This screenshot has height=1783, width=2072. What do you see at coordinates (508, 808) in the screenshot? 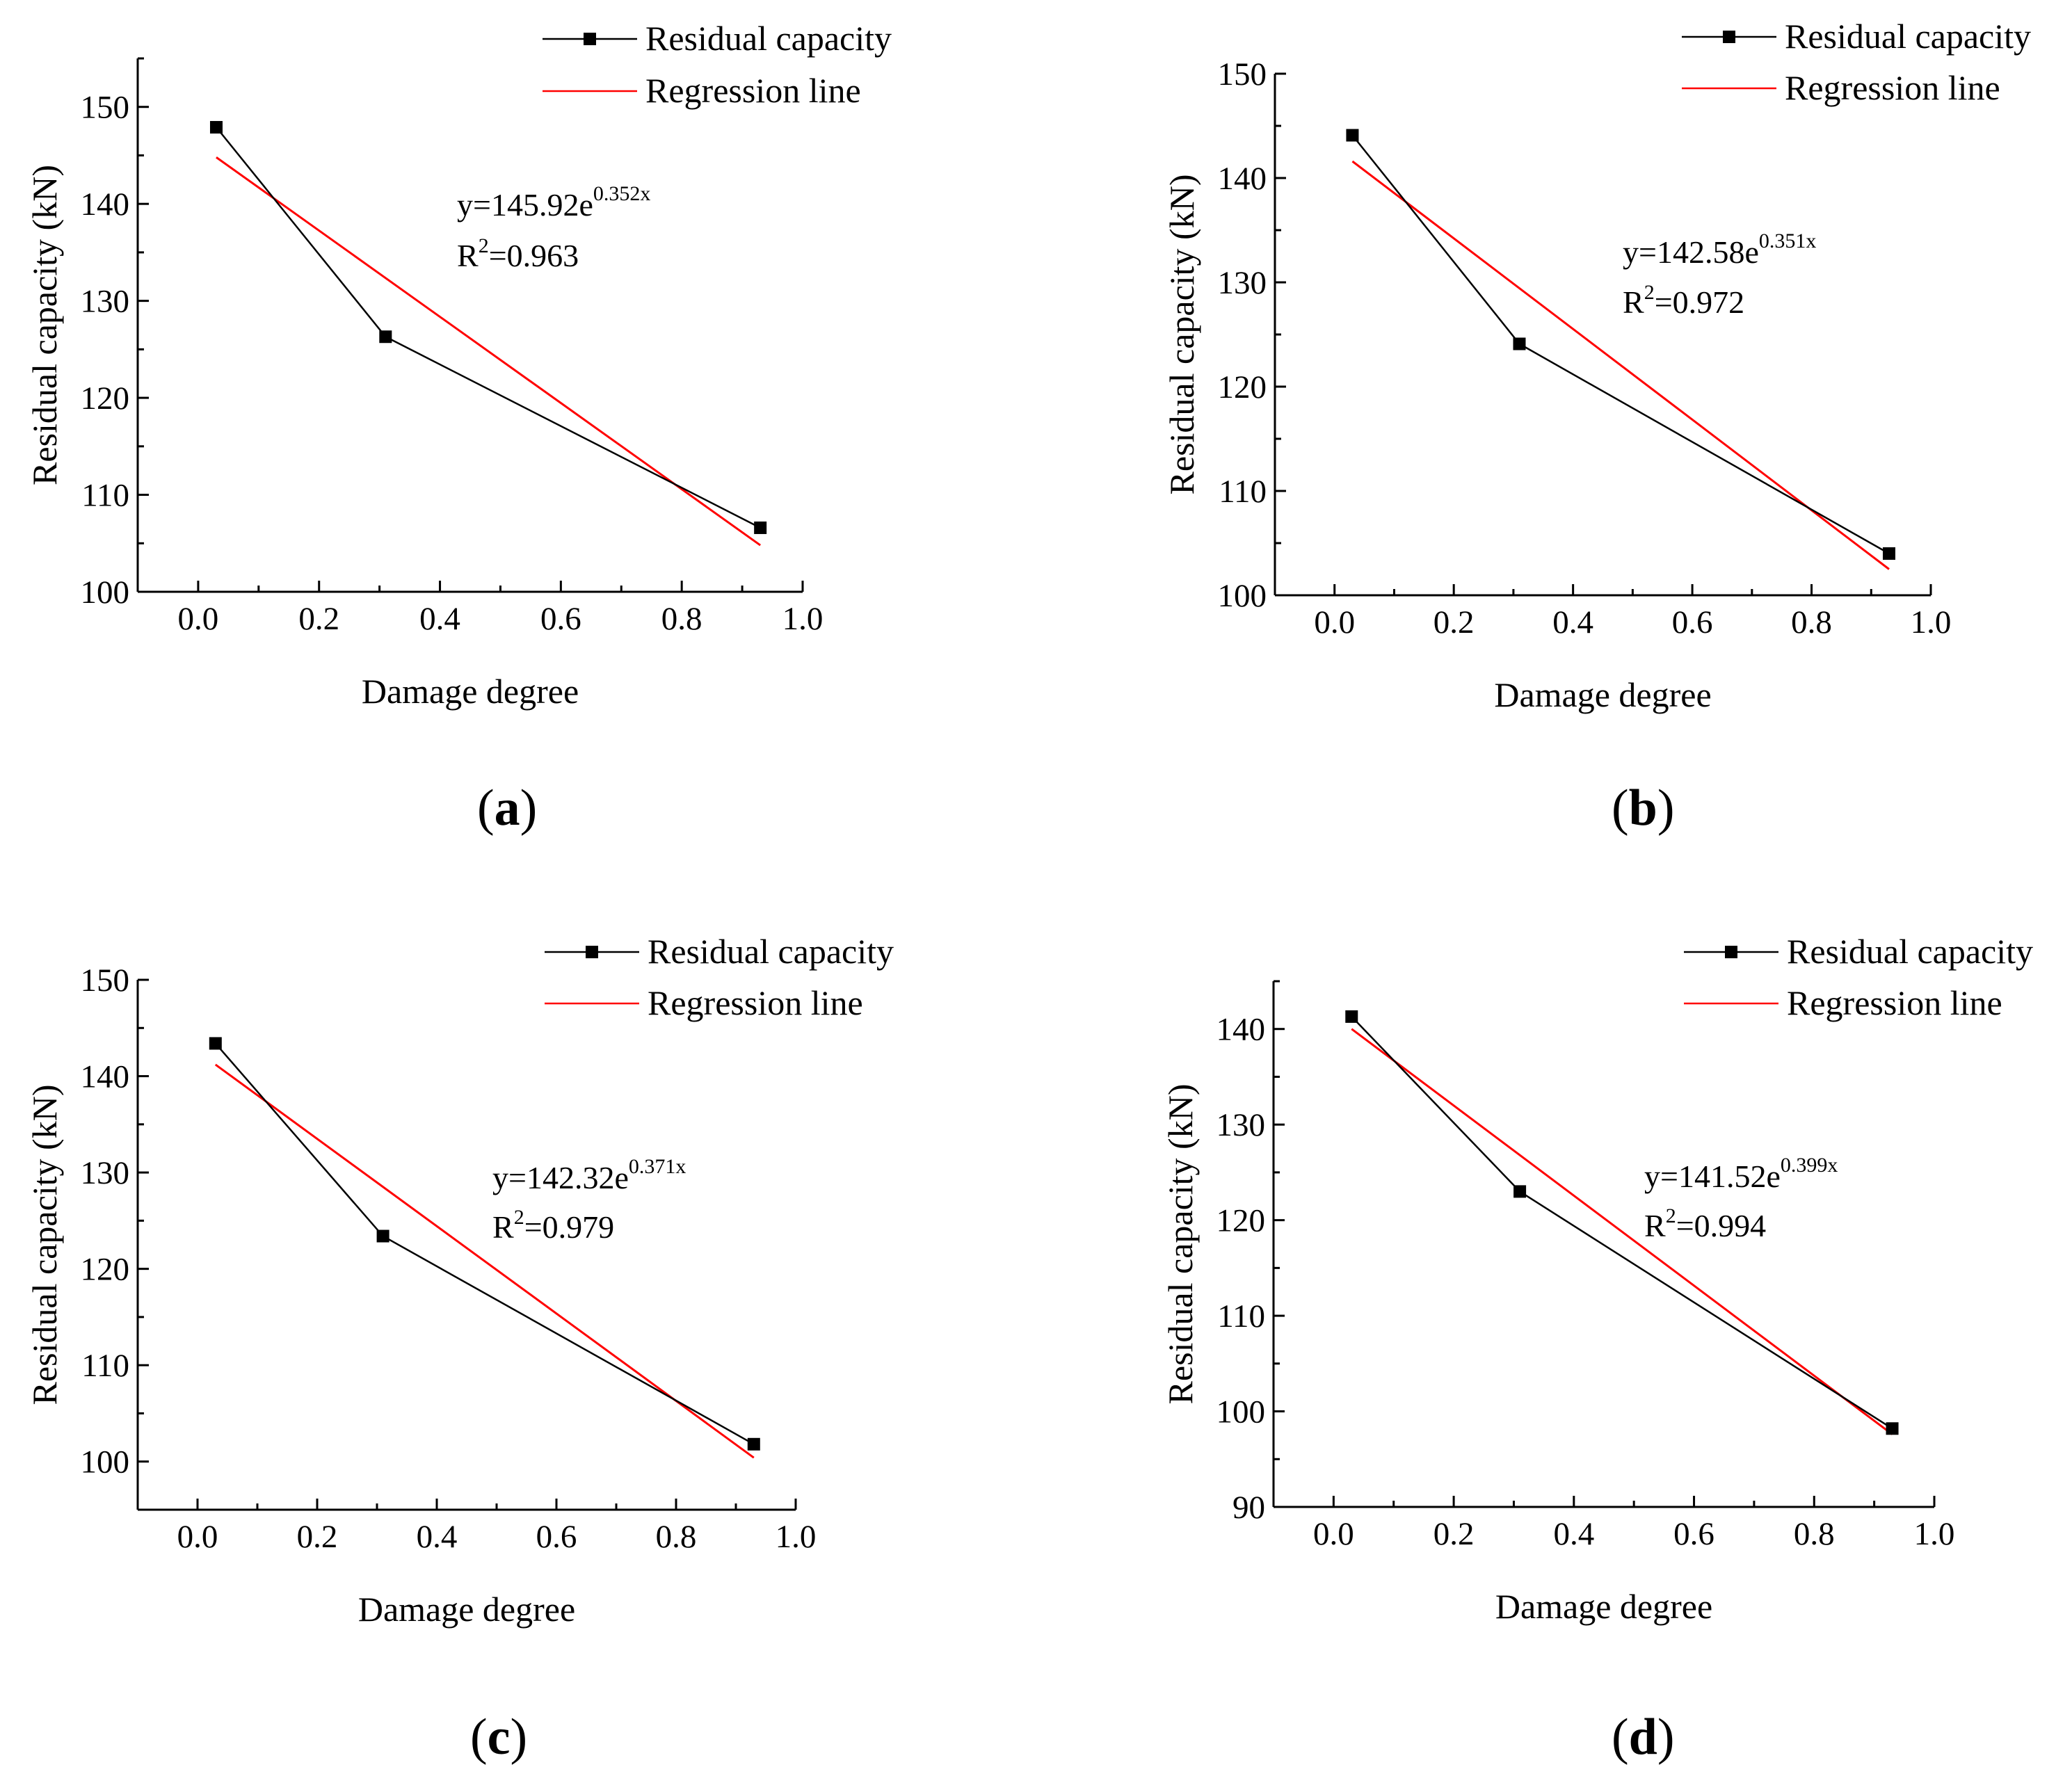
I see `panel-label-letter: a` at bounding box center [508, 808].